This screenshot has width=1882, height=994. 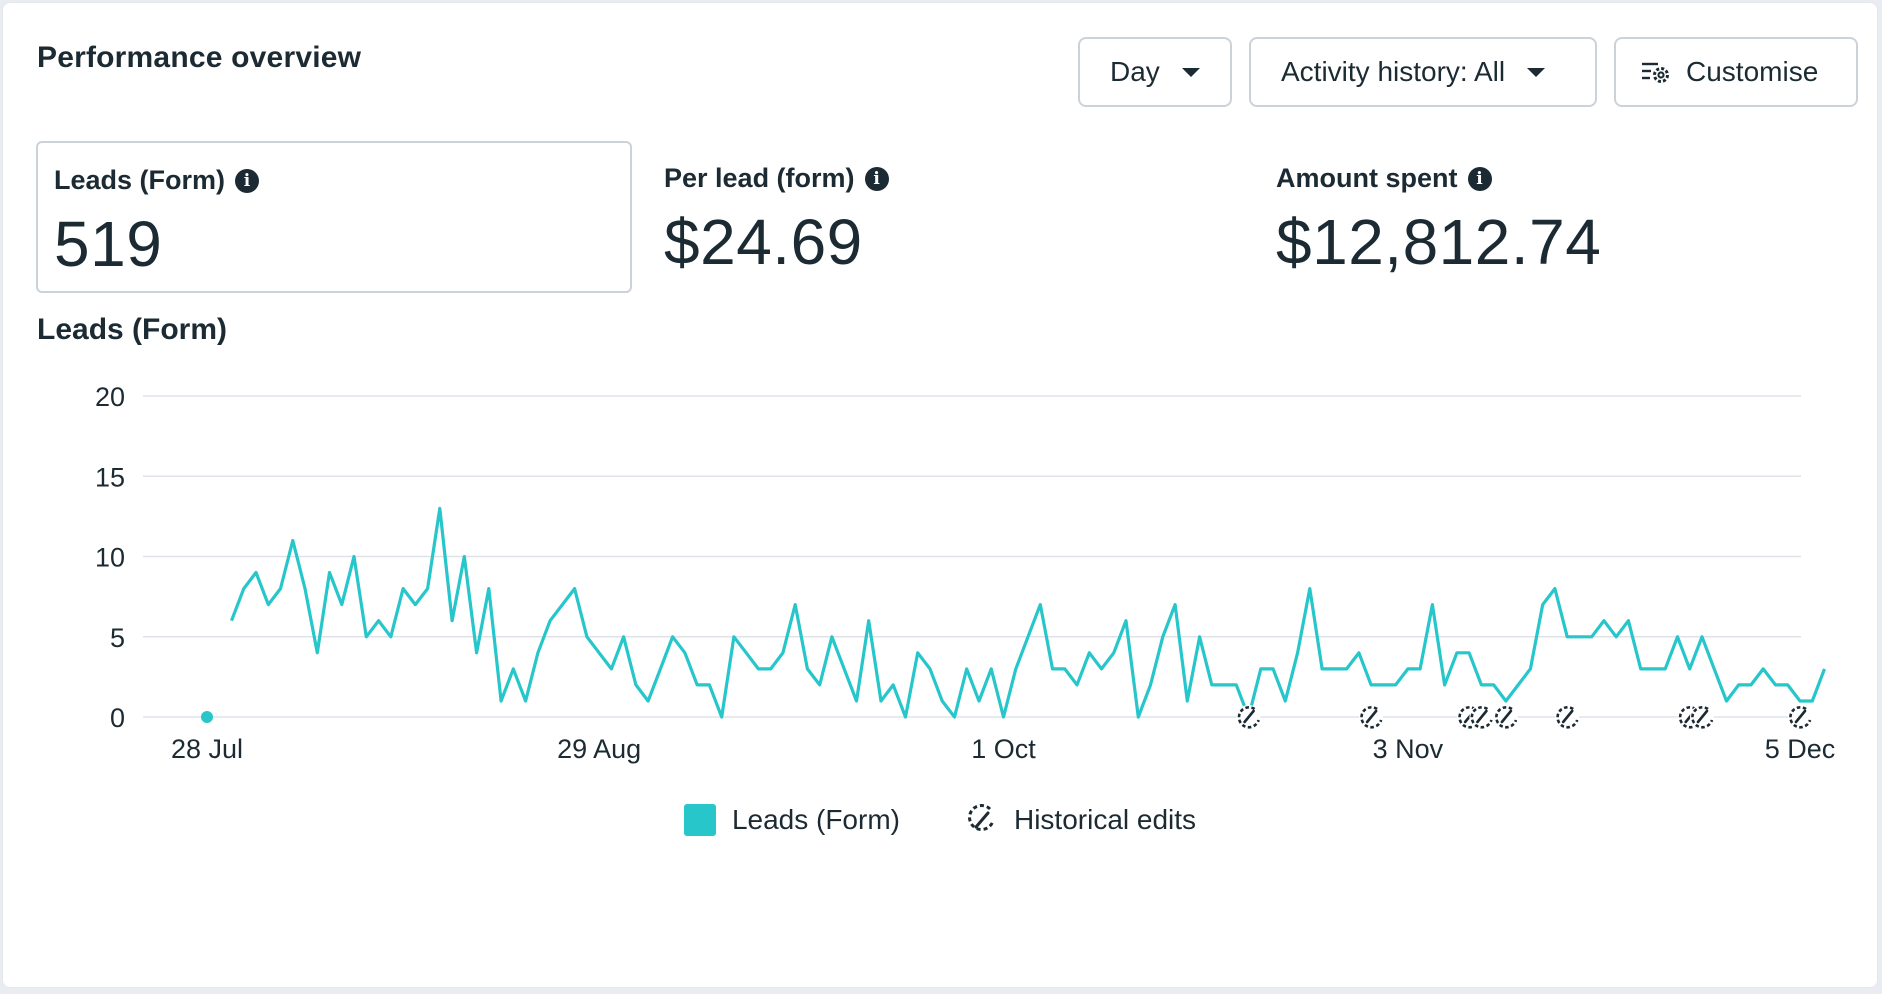 I want to click on y-tick-label: 0, so click(x=117, y=718).